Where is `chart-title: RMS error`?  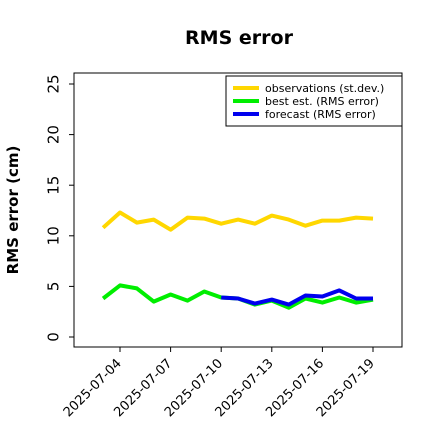 chart-title: RMS error is located at coordinates (239, 38).